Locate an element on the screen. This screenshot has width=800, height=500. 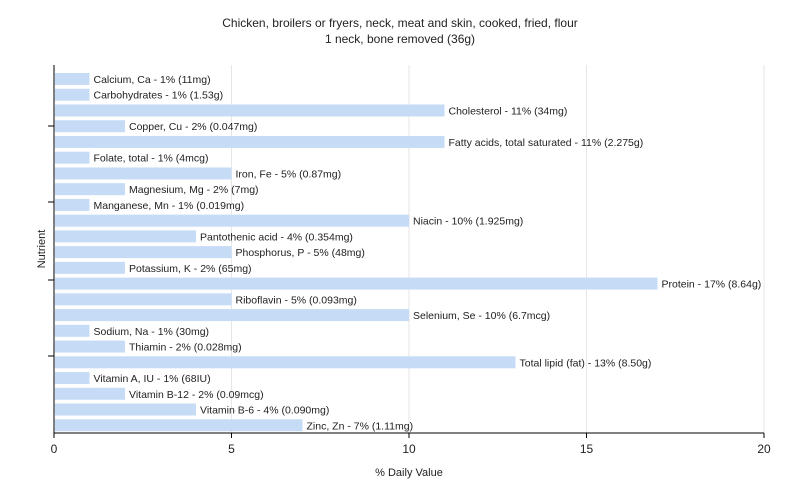
bar-label: Sodium, Na - 1% (30mg) is located at coordinates (152, 332).